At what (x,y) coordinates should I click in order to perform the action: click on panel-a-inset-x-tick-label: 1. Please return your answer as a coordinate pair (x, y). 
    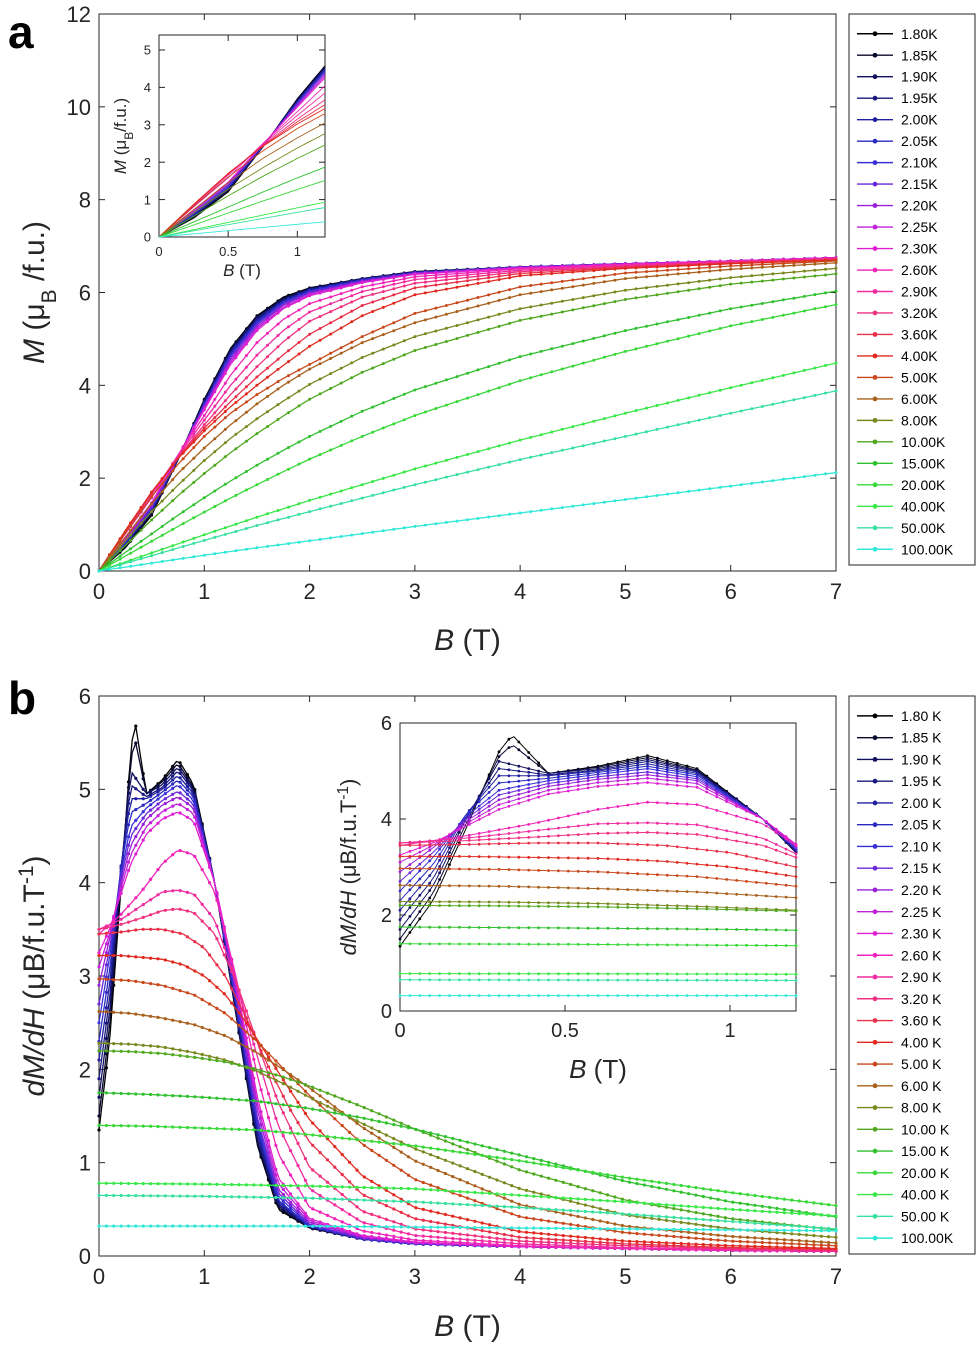
    Looking at the image, I should click on (297, 251).